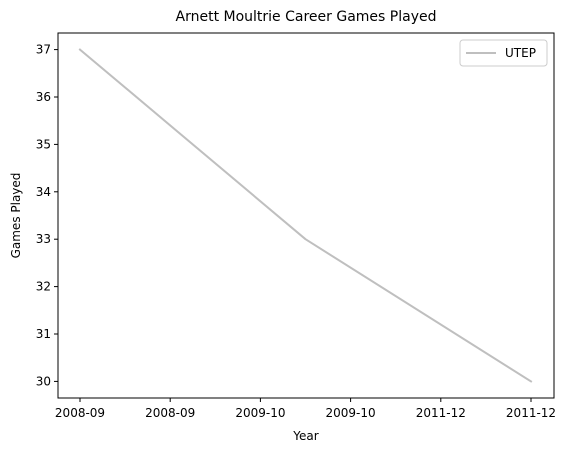 This screenshot has height=453, width=569. I want to click on chart-title: Arnett Moultrie Career Games Played, so click(306, 17).